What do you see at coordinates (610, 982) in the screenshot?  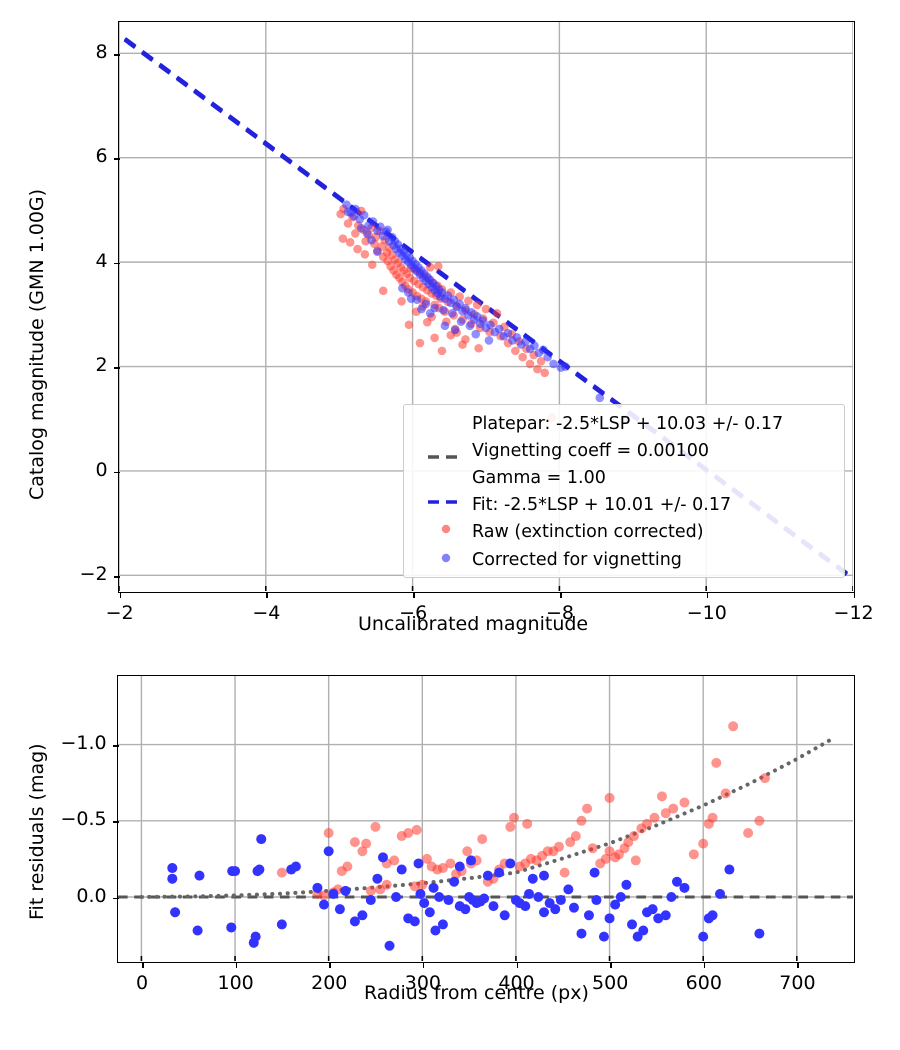 I see `x-tick-label: 500` at bounding box center [610, 982].